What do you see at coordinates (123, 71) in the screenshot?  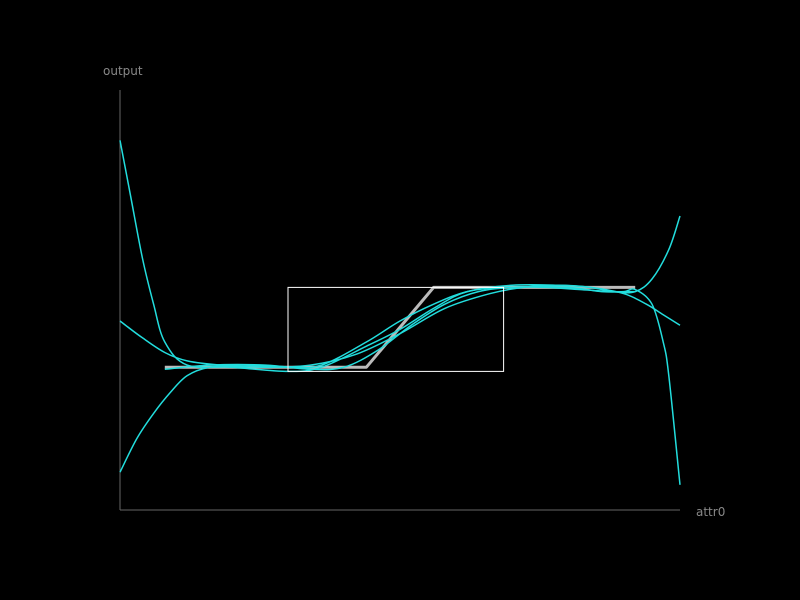 I see `y-axis-label: output` at bounding box center [123, 71].